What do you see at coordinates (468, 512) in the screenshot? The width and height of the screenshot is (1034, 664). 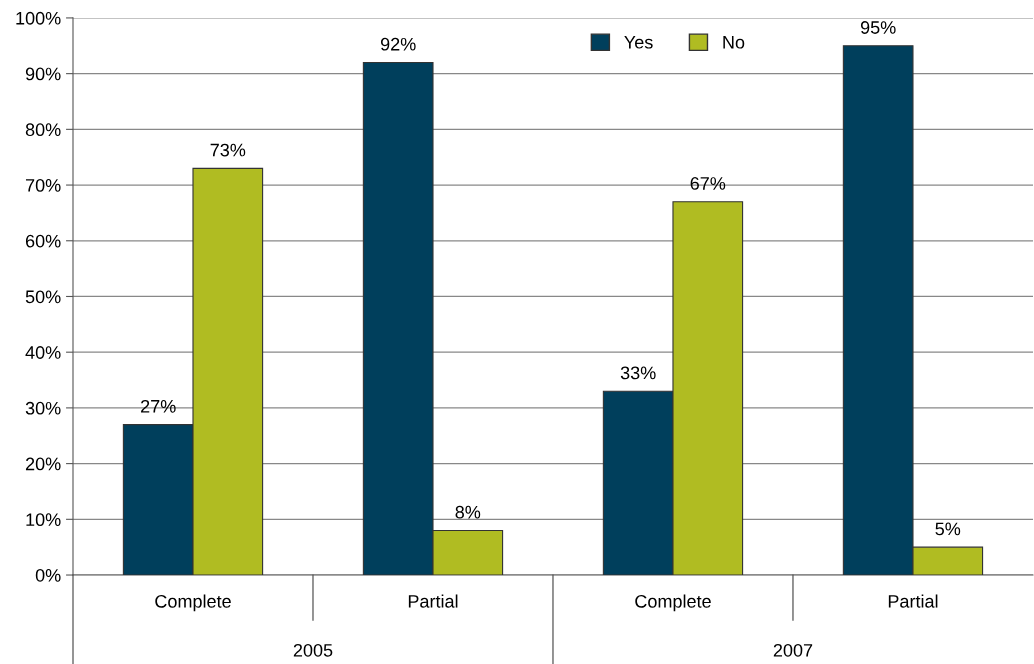 I see `data-label: 8%` at bounding box center [468, 512].